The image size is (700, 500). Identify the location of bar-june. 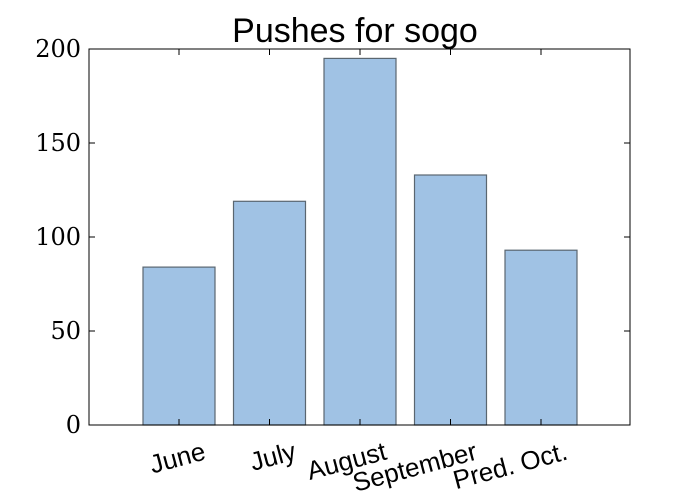
(179, 346).